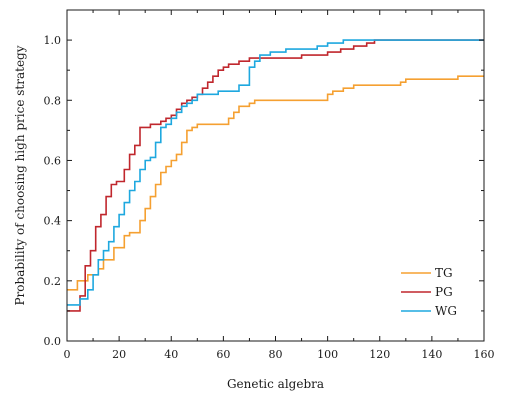 This screenshot has width=507, height=408. What do you see at coordinates (53, 40) in the screenshot?
I see `y-tick-label: 1.0` at bounding box center [53, 40].